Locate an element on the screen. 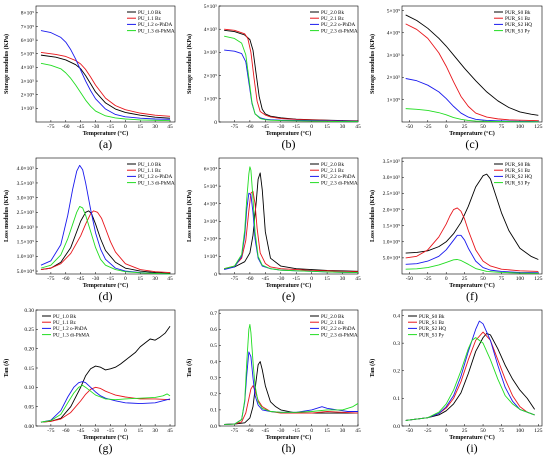 This screenshot has height=456, width=550. y-tick-label: 0.4 is located at coordinates (213, 362).